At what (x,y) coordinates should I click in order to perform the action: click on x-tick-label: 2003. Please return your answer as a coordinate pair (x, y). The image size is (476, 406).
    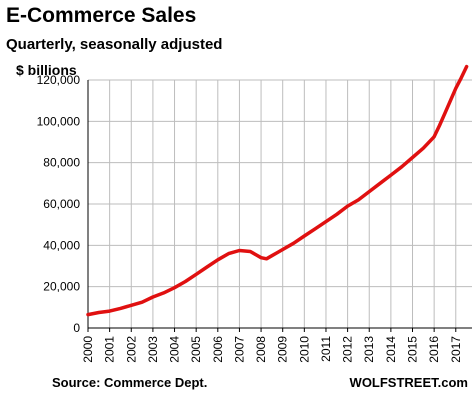
    Looking at the image, I should click on (153, 349).